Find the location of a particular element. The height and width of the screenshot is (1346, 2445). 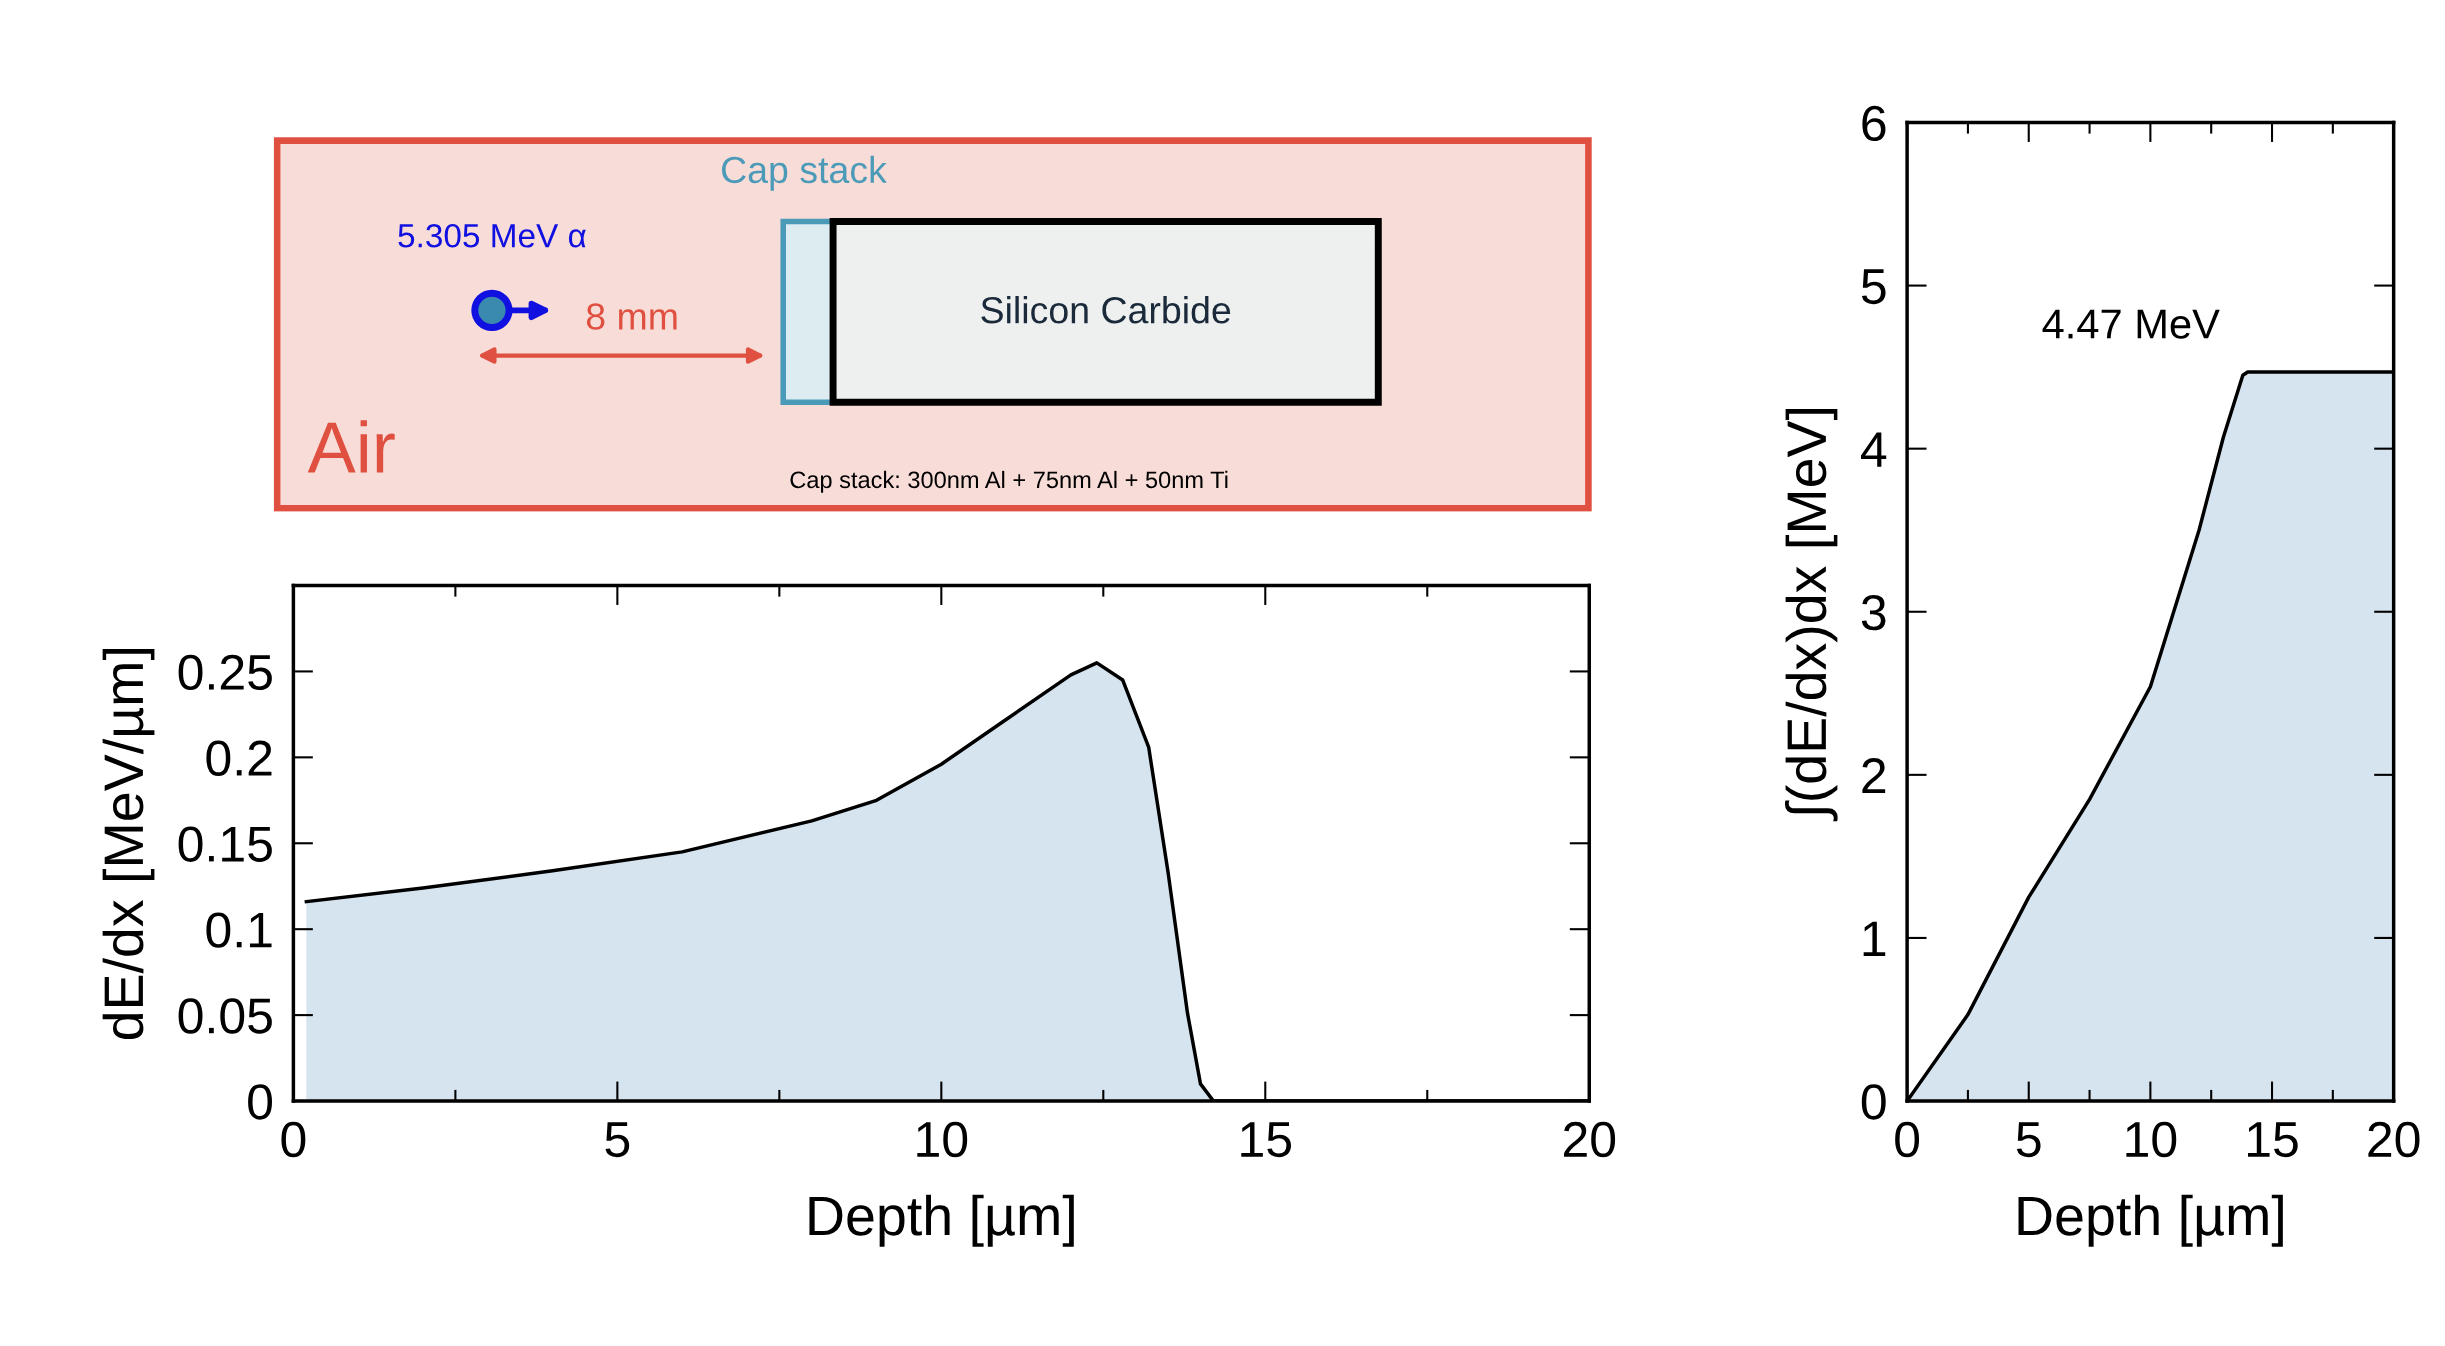

y-tick-label: 0.2 is located at coordinates (239, 758).